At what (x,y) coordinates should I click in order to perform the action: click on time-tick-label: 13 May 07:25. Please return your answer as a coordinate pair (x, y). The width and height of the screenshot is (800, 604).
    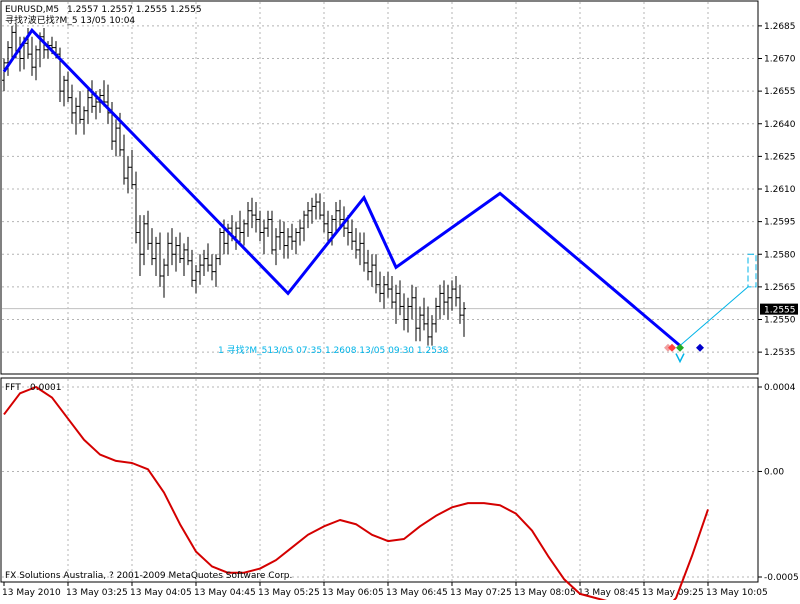
    Looking at the image, I should click on (481, 593).